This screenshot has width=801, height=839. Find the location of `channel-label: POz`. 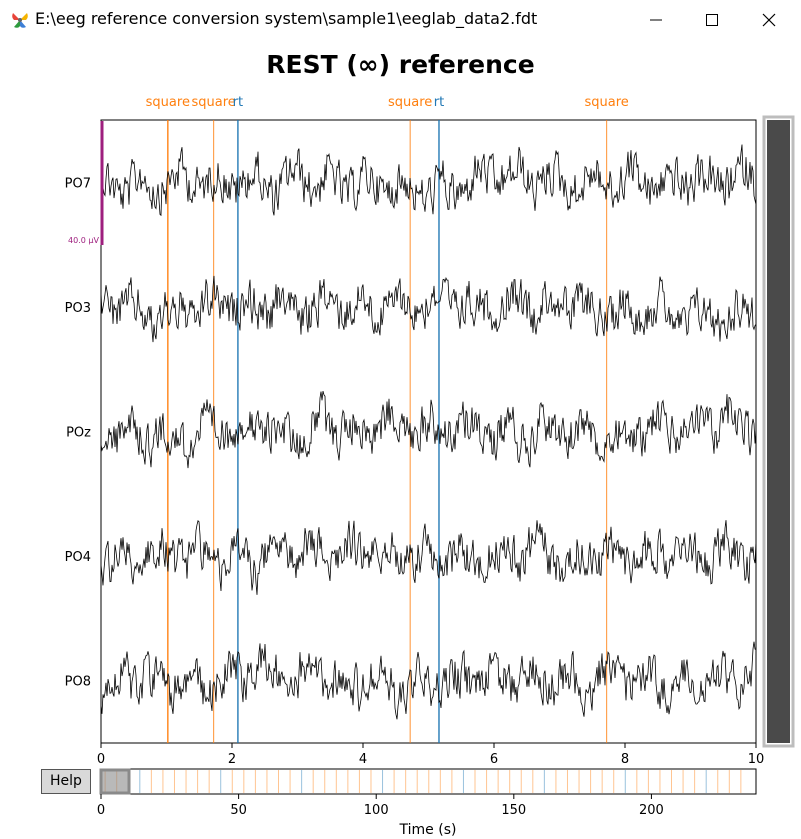

channel-label: POz is located at coordinates (78, 433).